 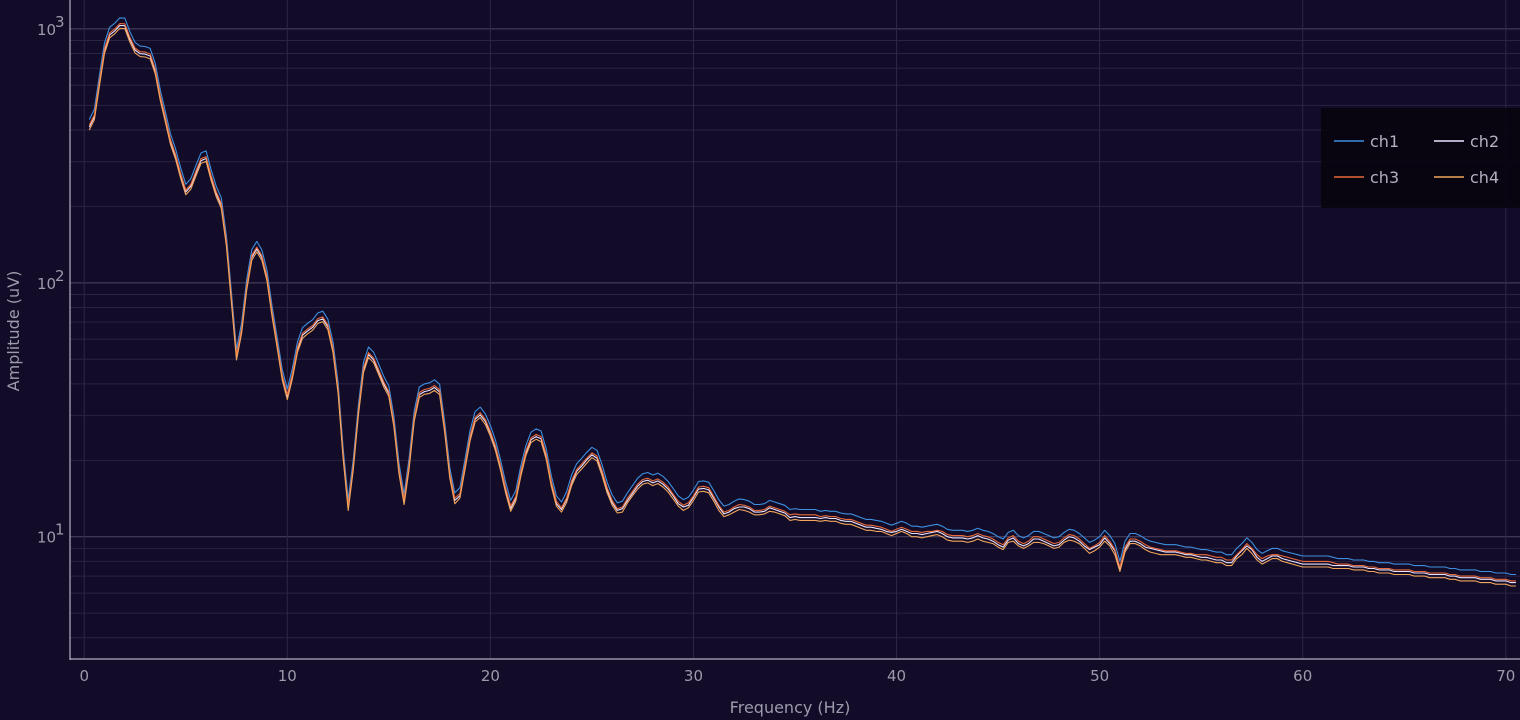 What do you see at coordinates (60, 530) in the screenshot?
I see `y-tick-exponent: 1` at bounding box center [60, 530].